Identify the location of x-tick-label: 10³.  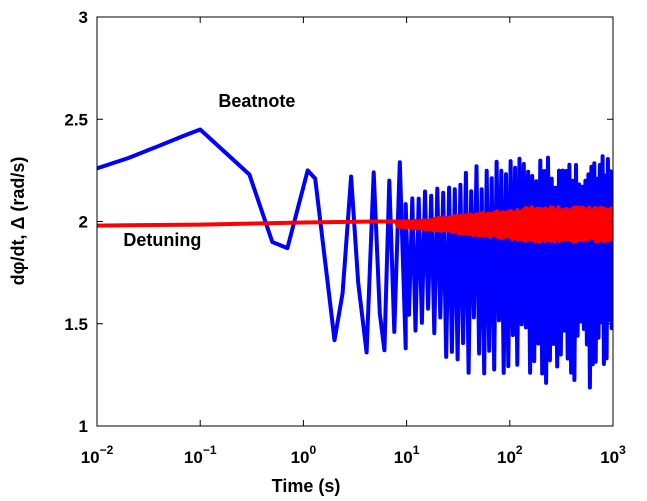
(613, 455).